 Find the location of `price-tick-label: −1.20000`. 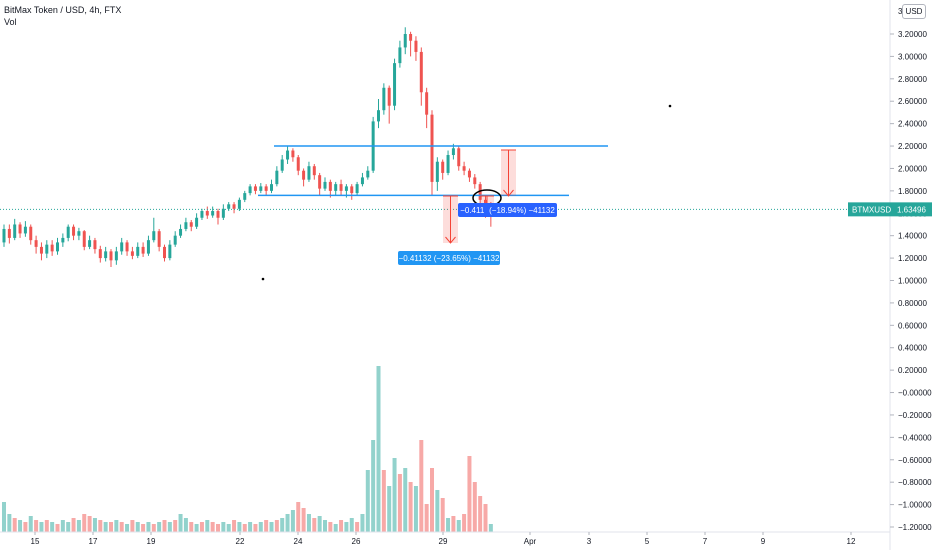

price-tick-label: −1.20000 is located at coordinates (915, 527).